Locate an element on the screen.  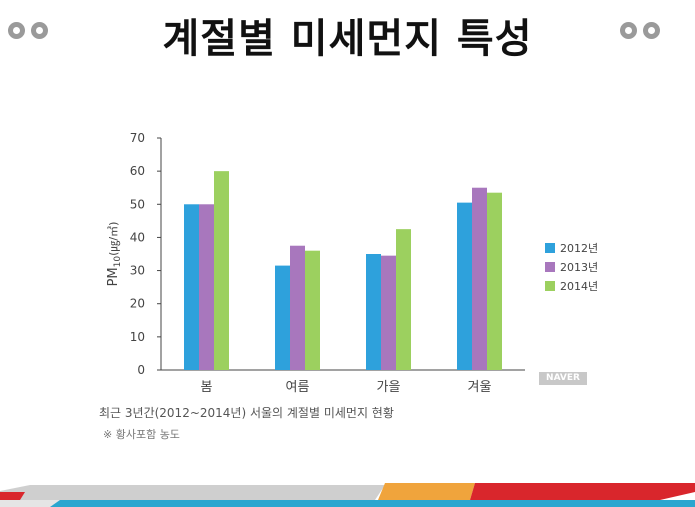
x-tick-label: 가을 is located at coordinates (389, 387).